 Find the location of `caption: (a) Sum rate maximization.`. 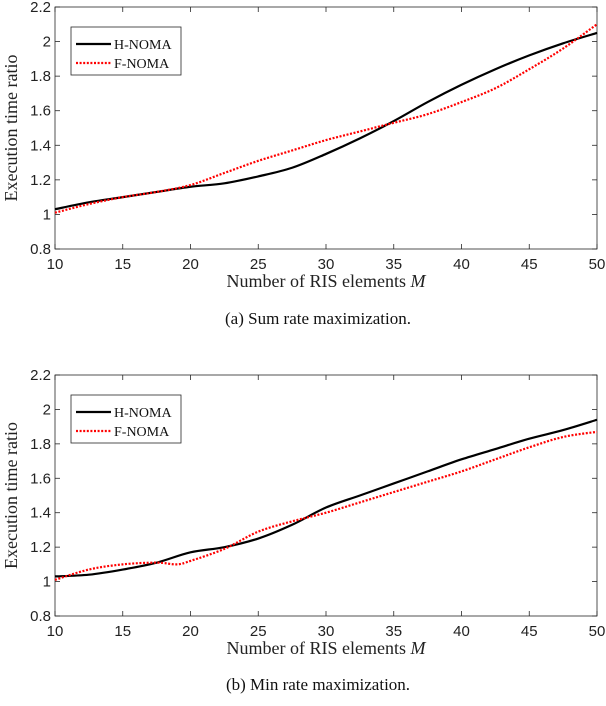

caption: (a) Sum rate maximization. is located at coordinates (318, 318).